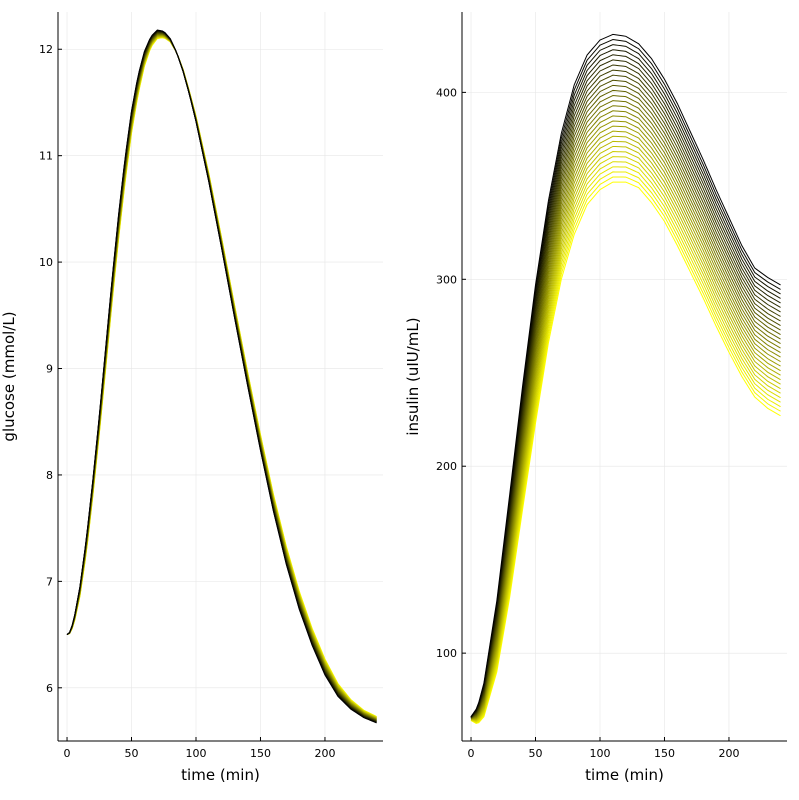 This screenshot has height=800, width=799. What do you see at coordinates (446, 279) in the screenshot?
I see `insulin-y-tick-label: 300` at bounding box center [446, 279].